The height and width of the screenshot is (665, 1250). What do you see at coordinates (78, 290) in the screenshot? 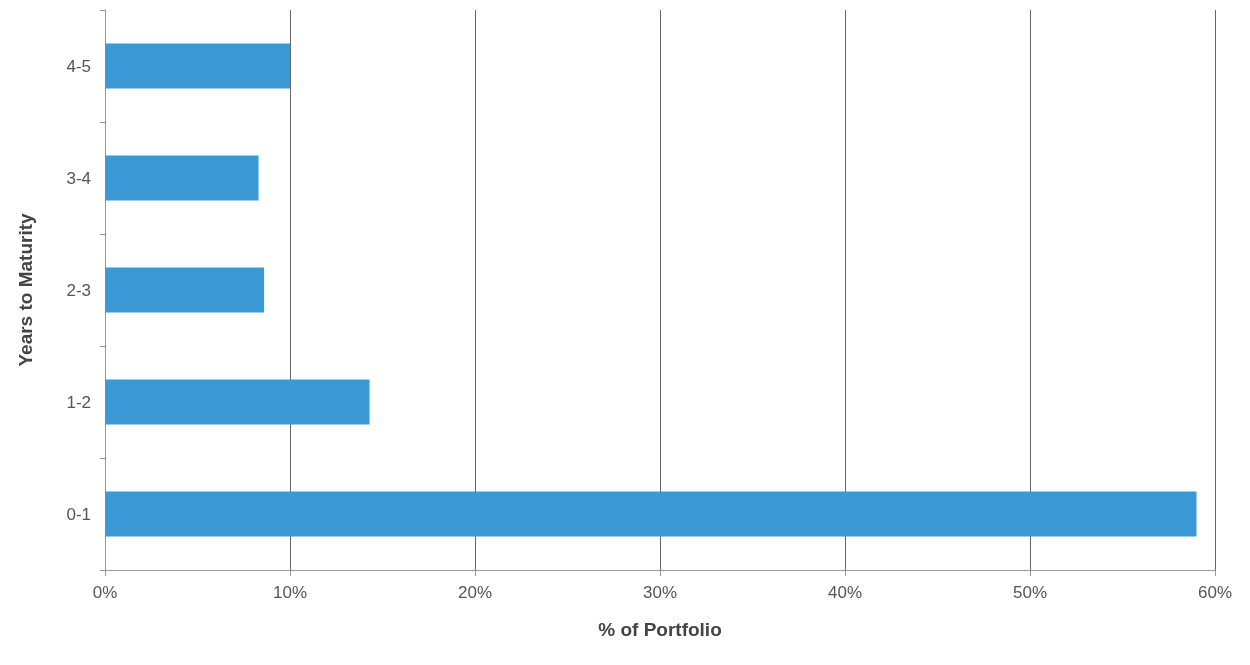
I see `y-tick-label: 2-3` at bounding box center [78, 290].